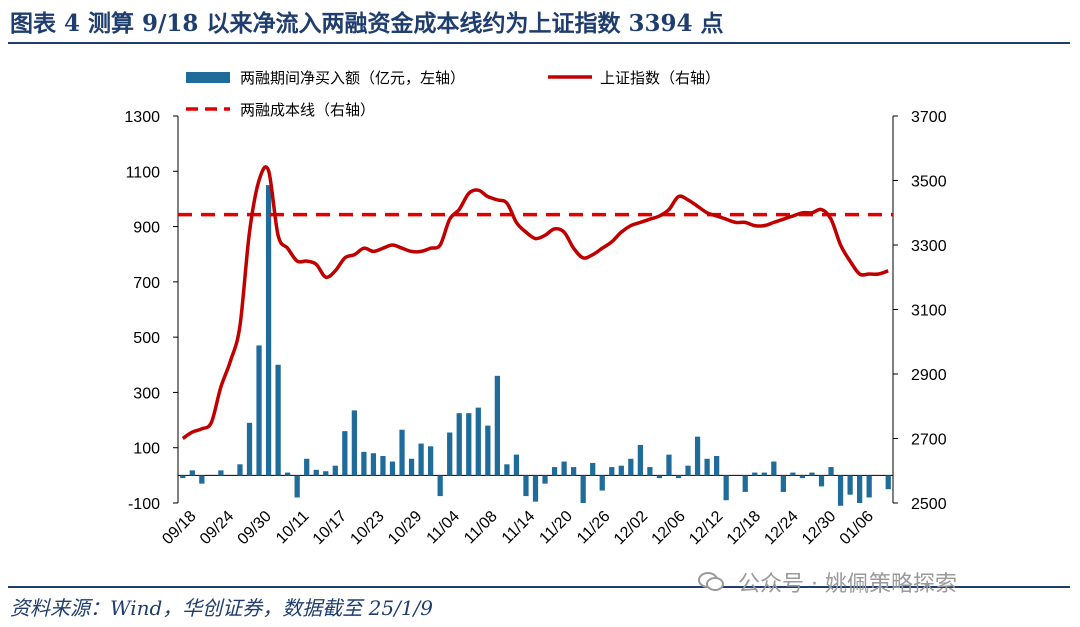 The height and width of the screenshot is (627, 1080). I want to click on legend-label-bars: 两融期间净买入额（亿元，左轴）, so click(352, 78).